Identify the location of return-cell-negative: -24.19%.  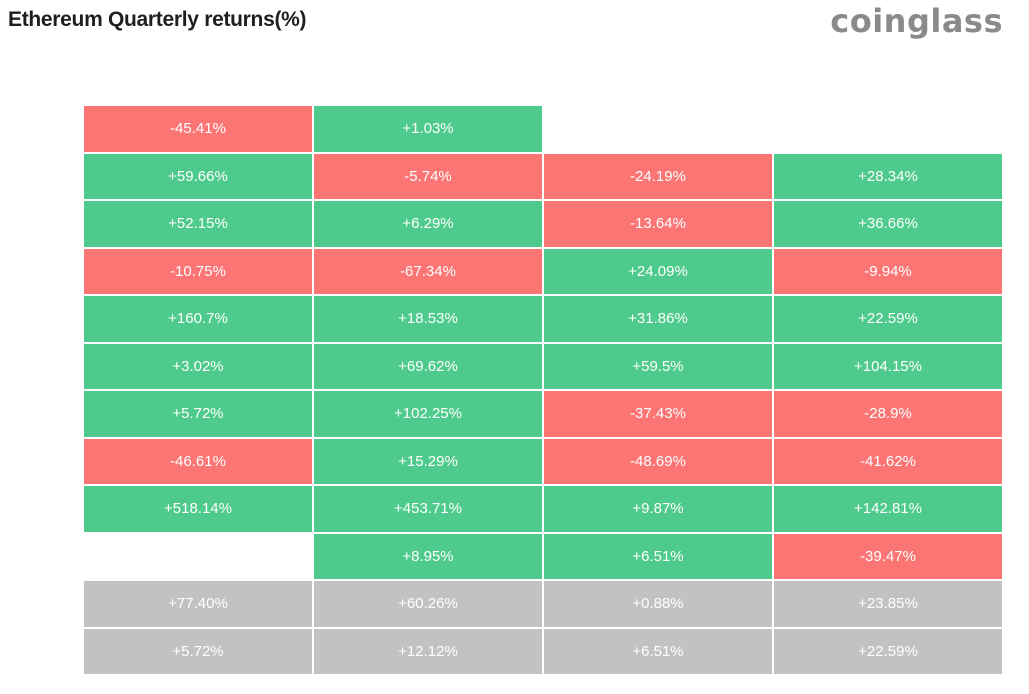
(658, 176).